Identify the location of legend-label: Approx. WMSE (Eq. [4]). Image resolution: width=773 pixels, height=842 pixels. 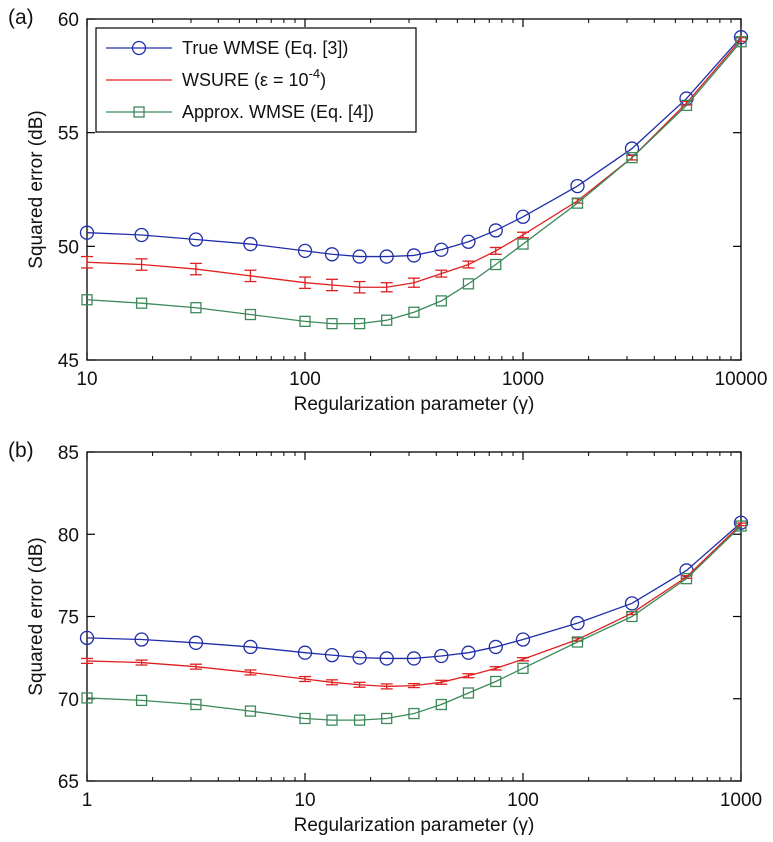
(278, 112).